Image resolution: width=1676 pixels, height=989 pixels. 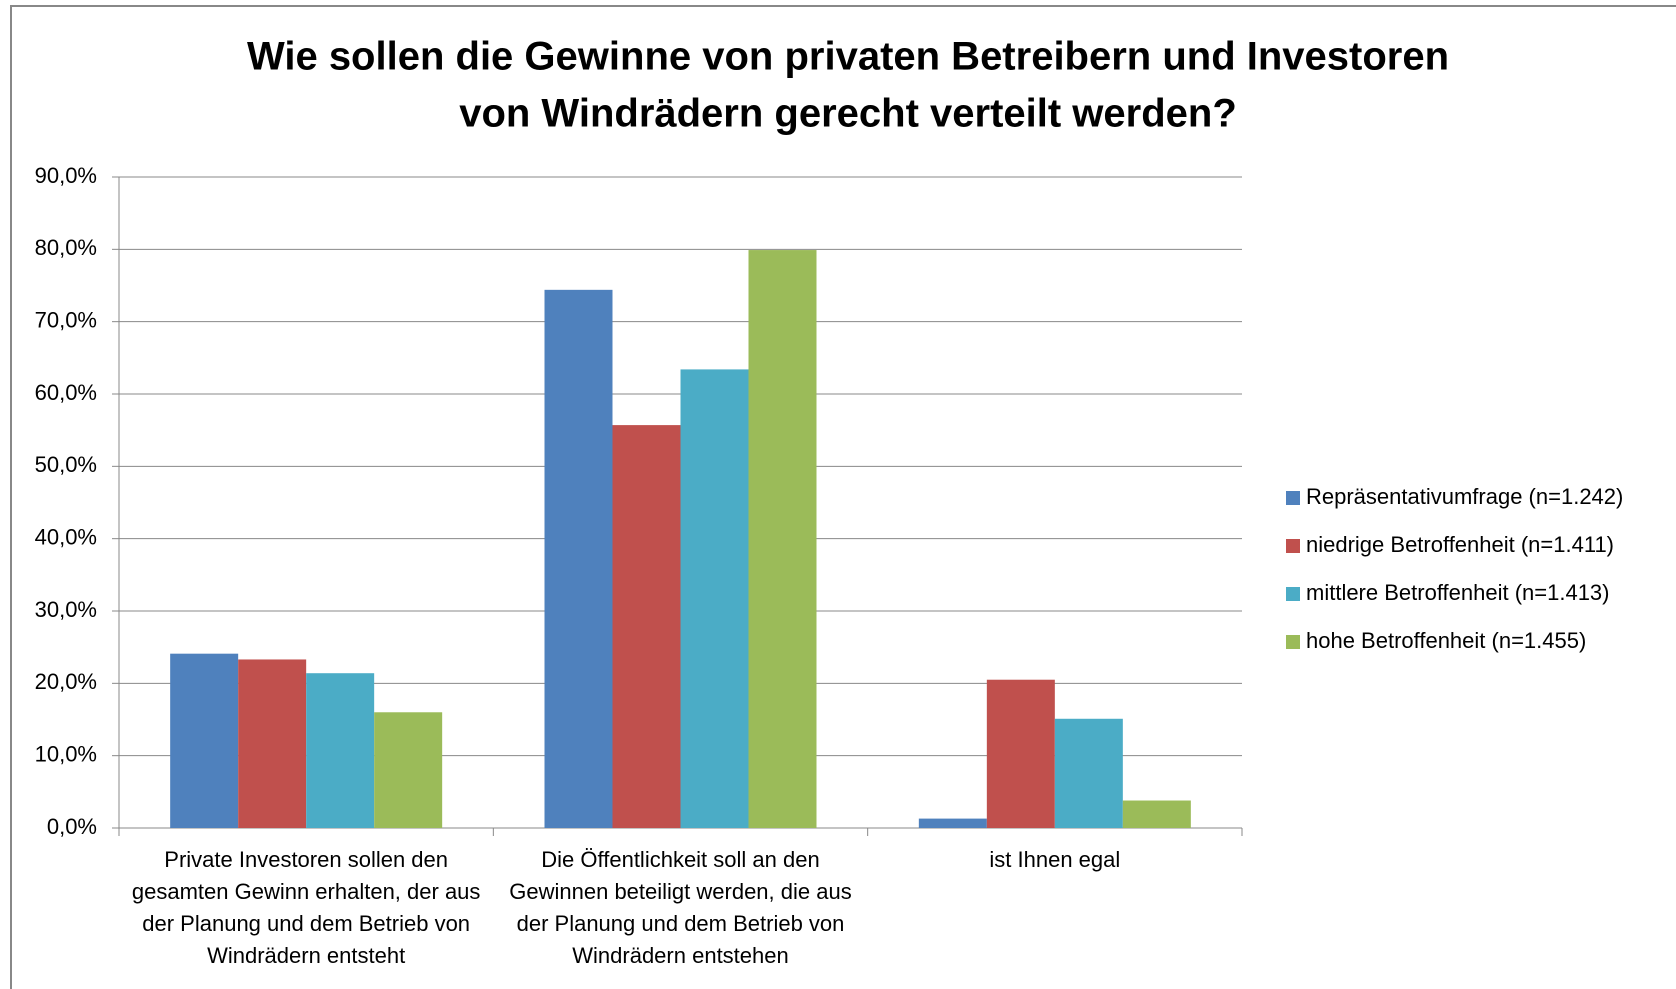 What do you see at coordinates (1458, 592) in the screenshot?
I see `legend-label: mittlere Betroffenheit (n=1.413)` at bounding box center [1458, 592].